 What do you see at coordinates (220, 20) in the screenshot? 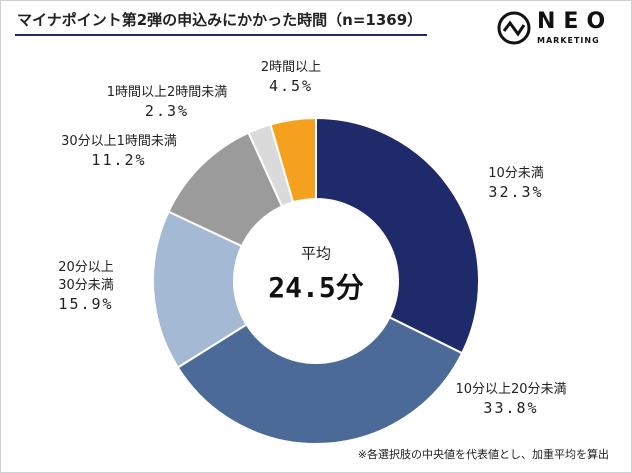
I see `chart-title: マイナポイント第2弾の申込みにかかった時間（n=1369）` at bounding box center [220, 20].